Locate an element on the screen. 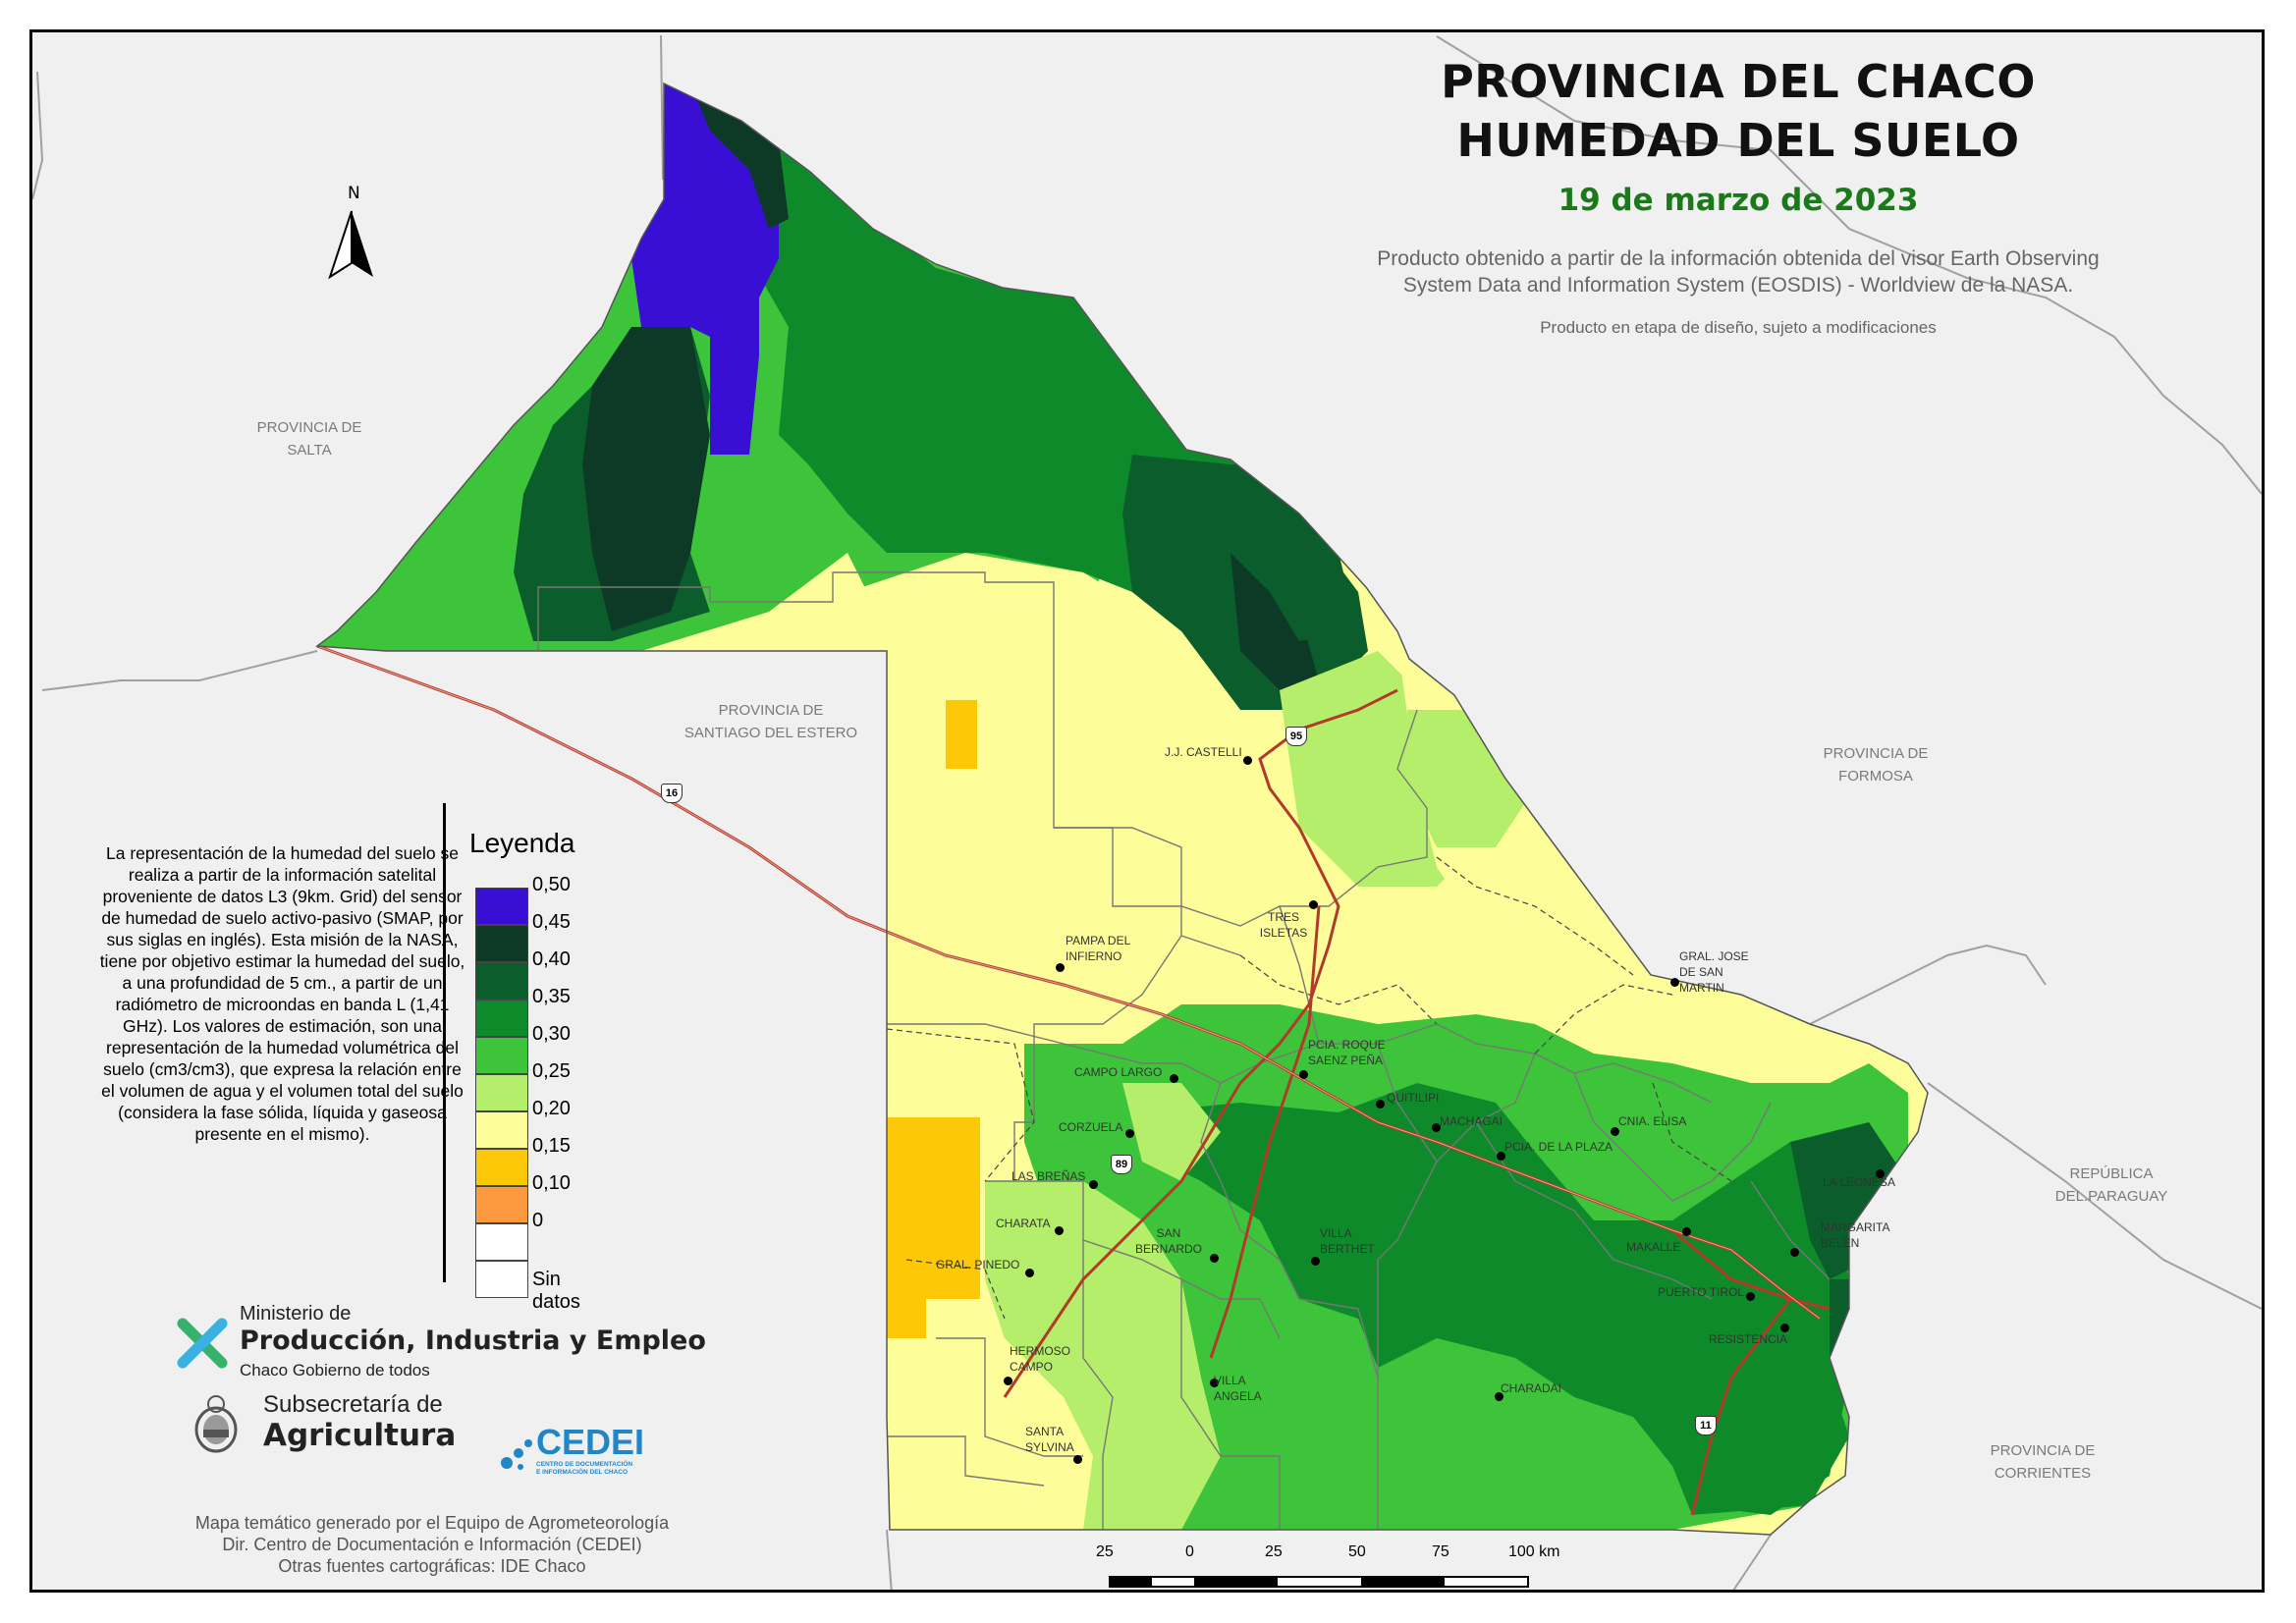 The width and height of the screenshot is (2296, 1623). city-label: J.J. CASTELLI is located at coordinates (1203, 752).